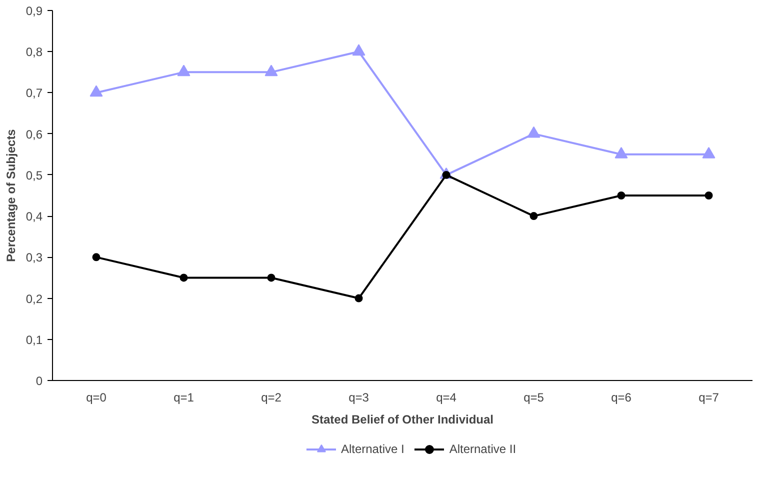 This screenshot has height=500, width=780. What do you see at coordinates (359, 397) in the screenshot?
I see `x-tick-label: q=3` at bounding box center [359, 397].